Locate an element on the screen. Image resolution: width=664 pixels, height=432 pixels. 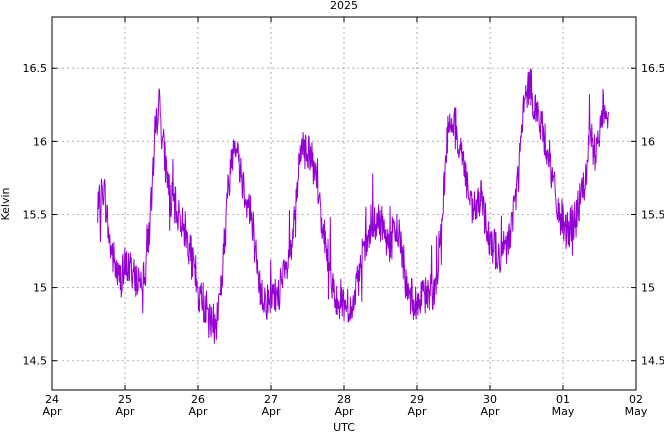
y-tick-label-right: 16 is located at coordinates (648, 141).